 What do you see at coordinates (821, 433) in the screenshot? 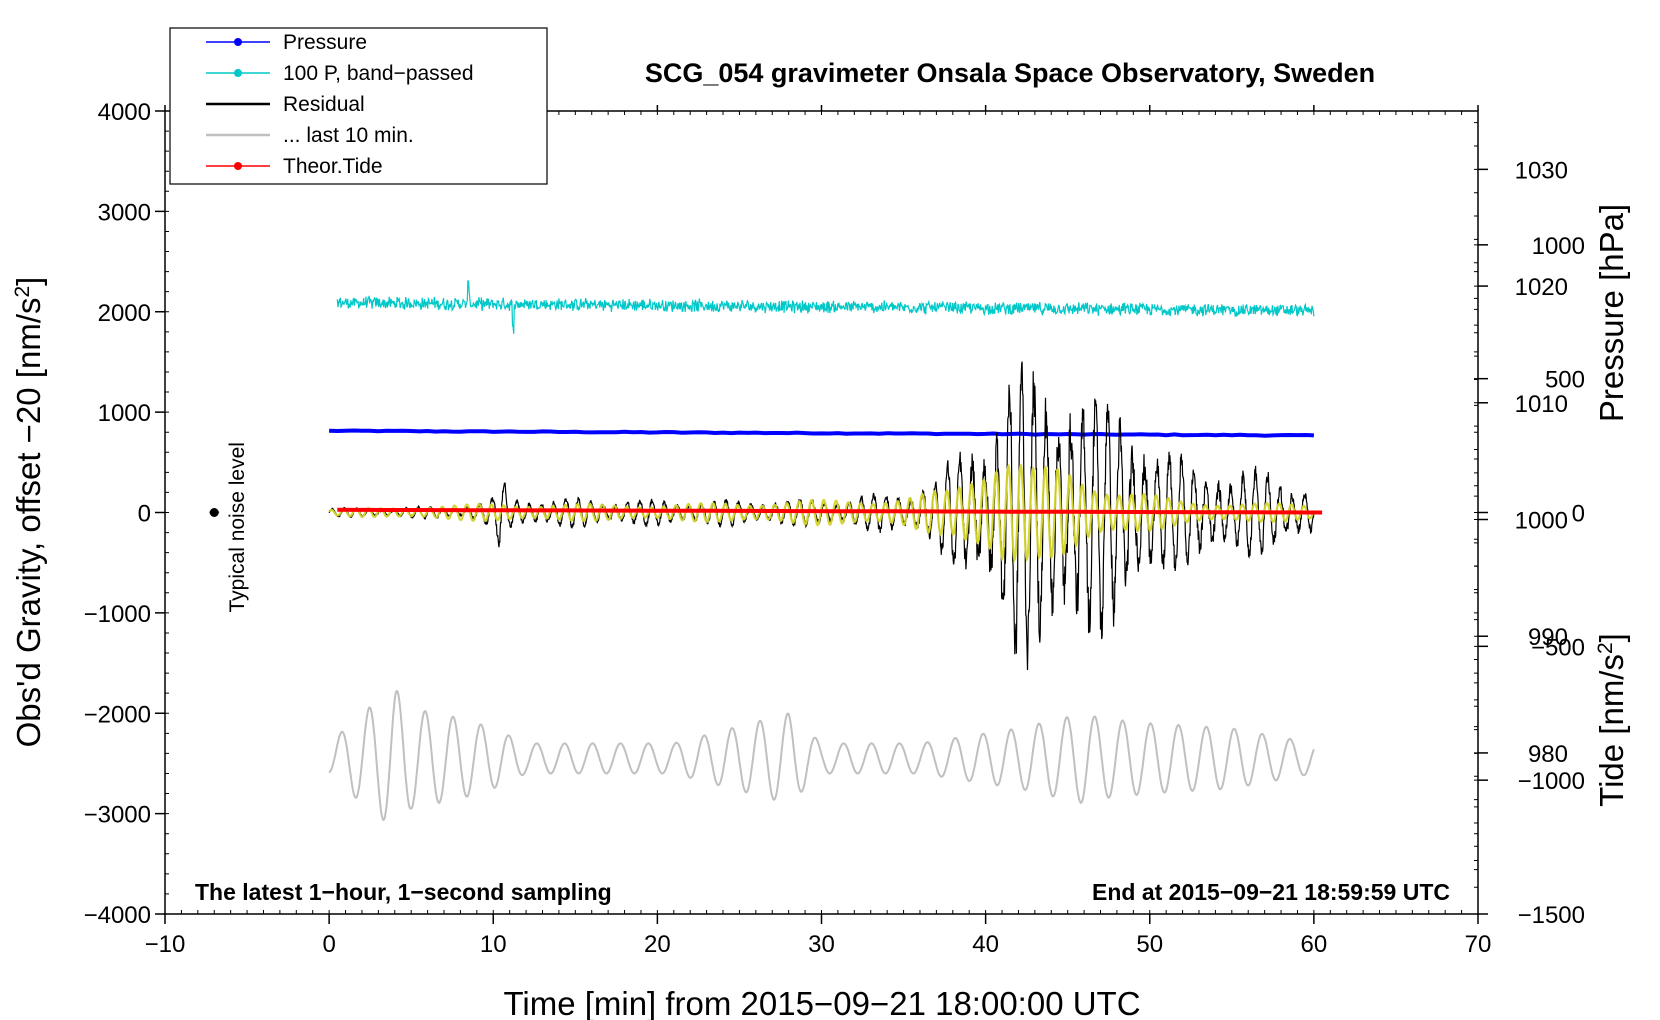
I see `series-pressure` at bounding box center [821, 433].